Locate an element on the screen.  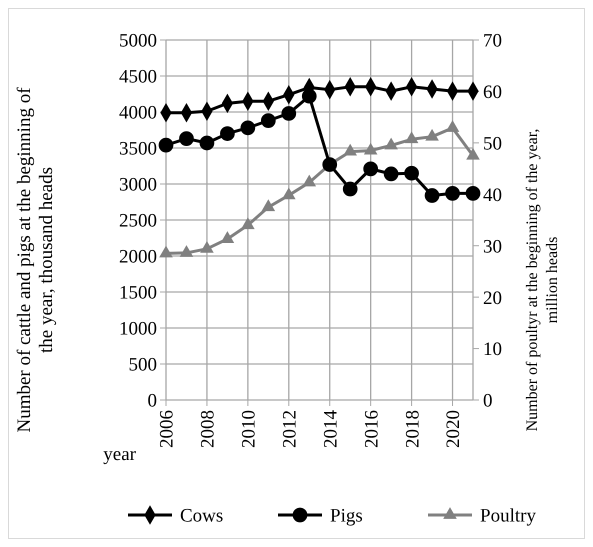
x-tick-label: 2018 is located at coordinates (413, 429).